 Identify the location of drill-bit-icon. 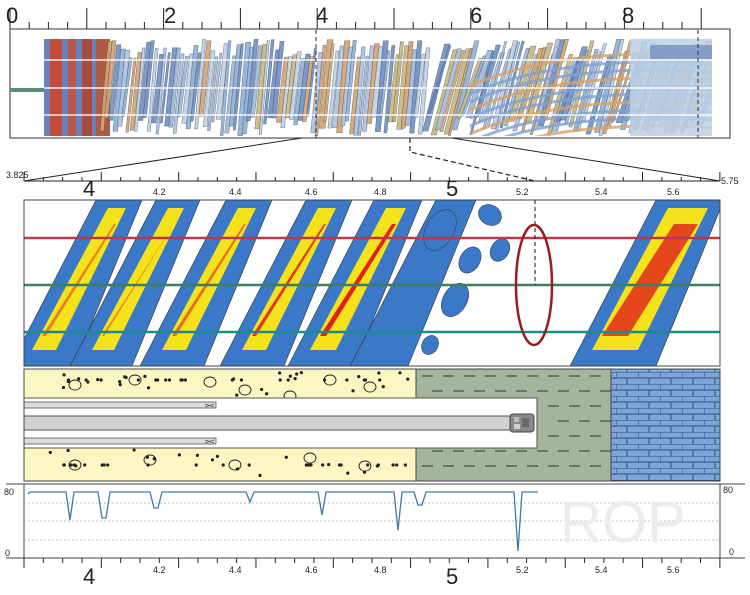
(522, 423).